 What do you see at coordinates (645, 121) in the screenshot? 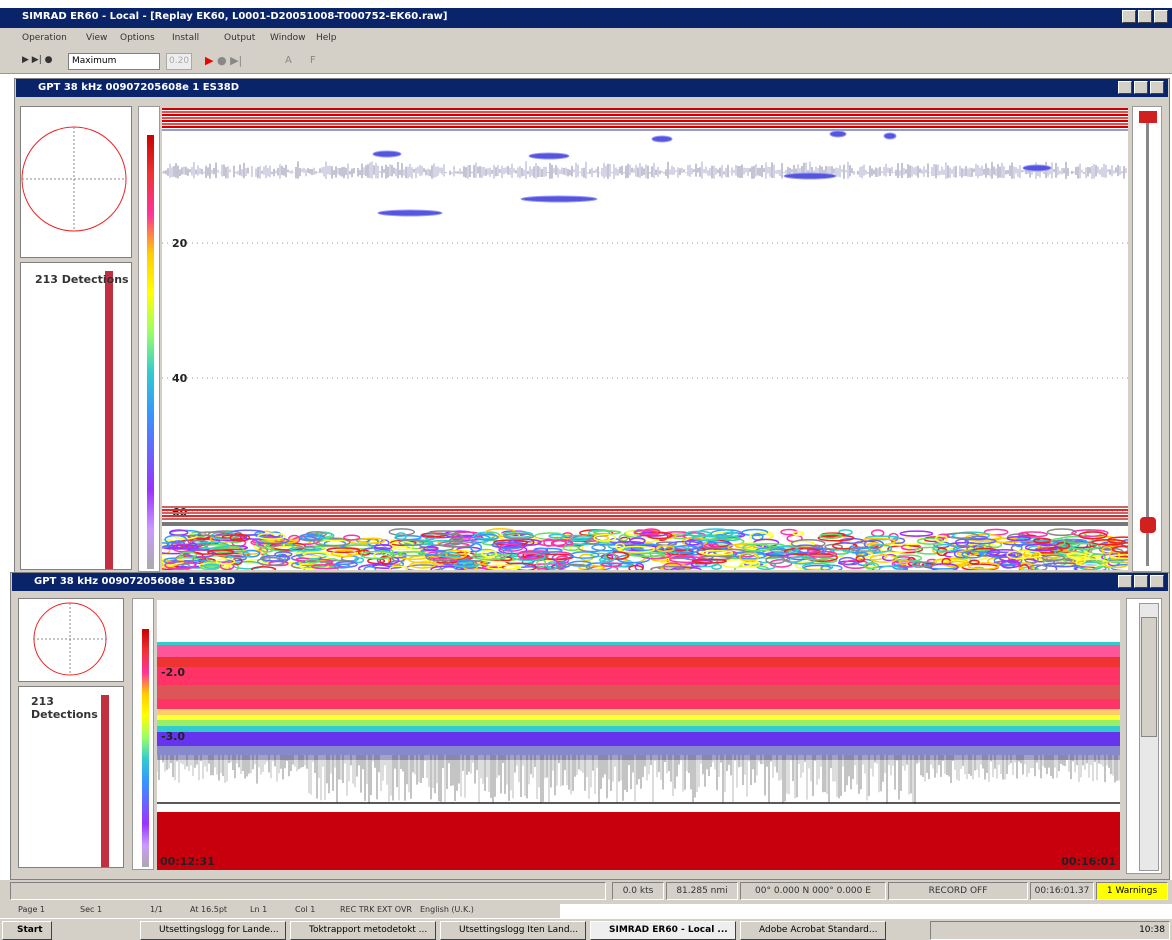
I see `surface-band` at bounding box center [645, 121].